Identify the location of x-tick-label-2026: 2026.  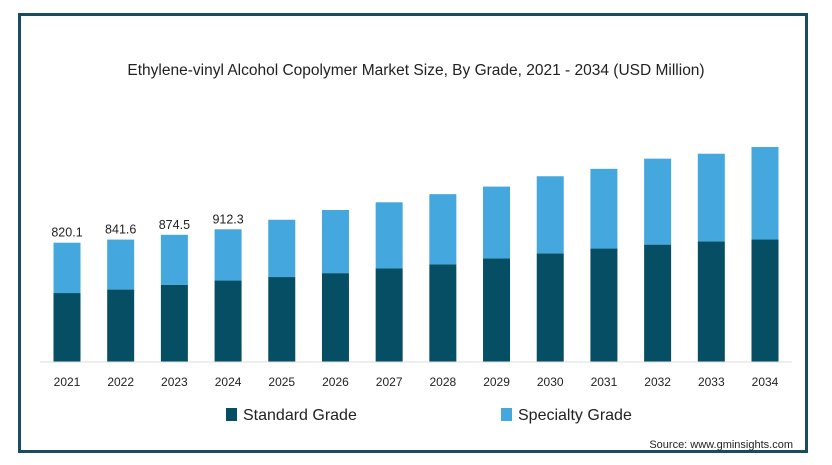
(335, 382).